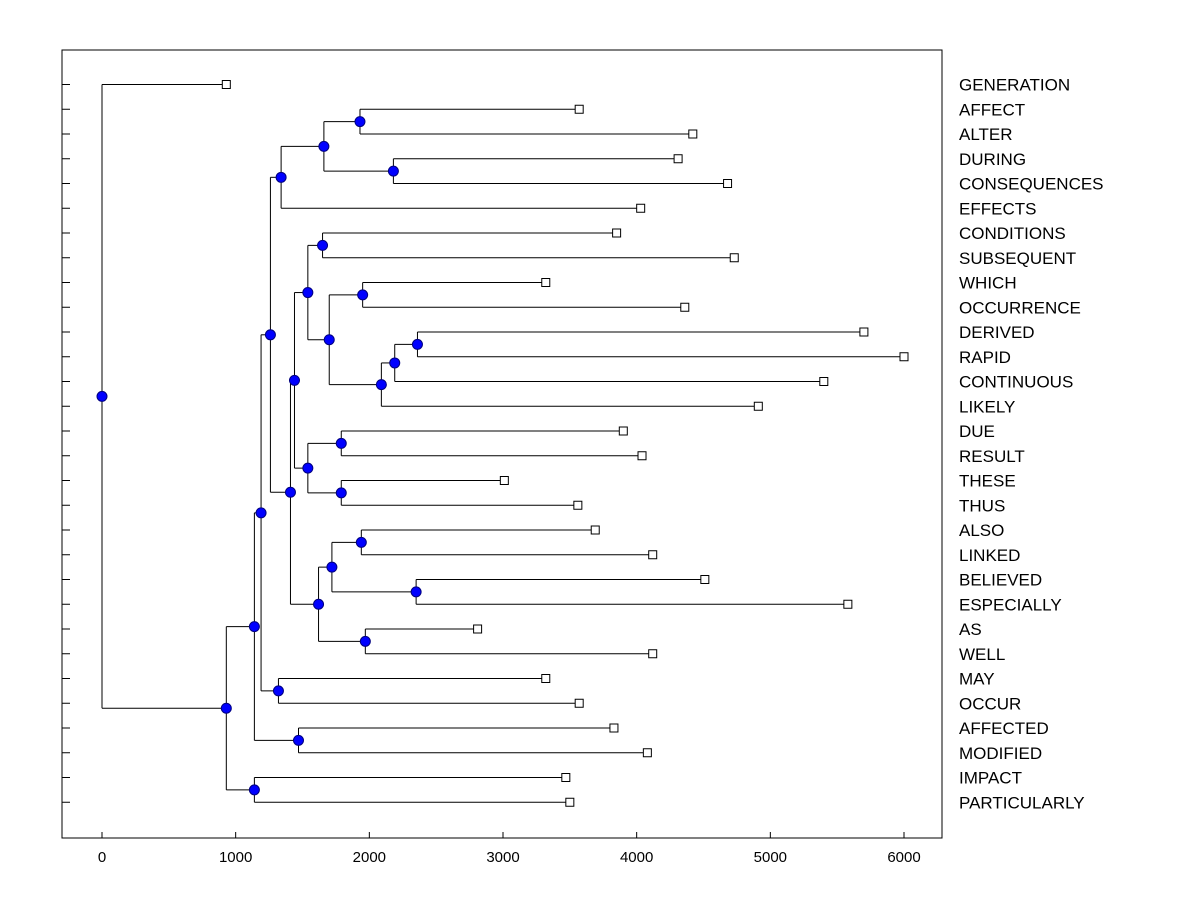  I want to click on leaf-label: WELL, so click(982, 654).